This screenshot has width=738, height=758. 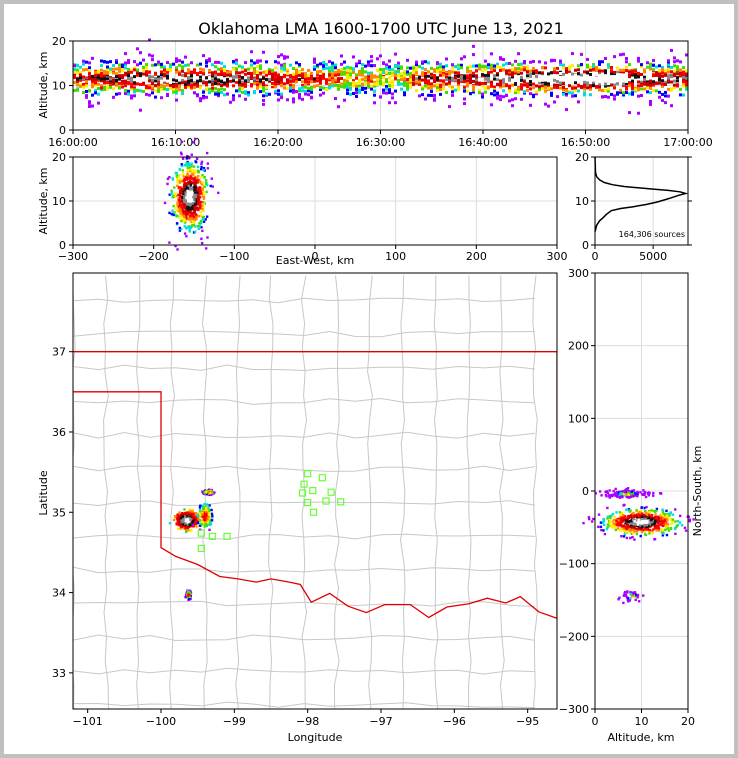 What do you see at coordinates (72, 142) in the screenshot?
I see `x-tick-label: 16:00:00` at bounding box center [72, 142].